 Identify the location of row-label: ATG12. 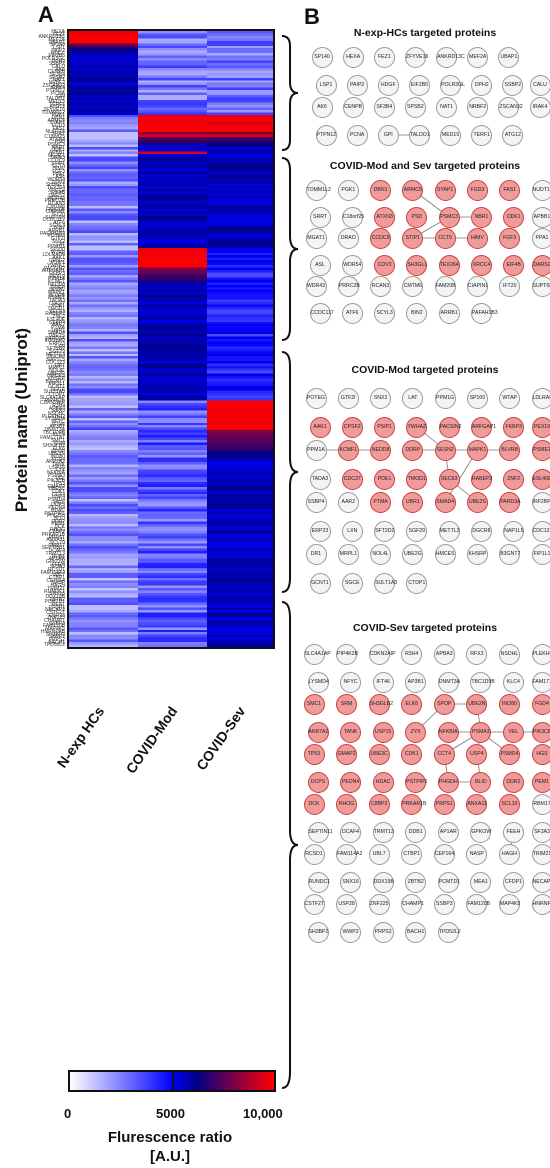
(57, 107).